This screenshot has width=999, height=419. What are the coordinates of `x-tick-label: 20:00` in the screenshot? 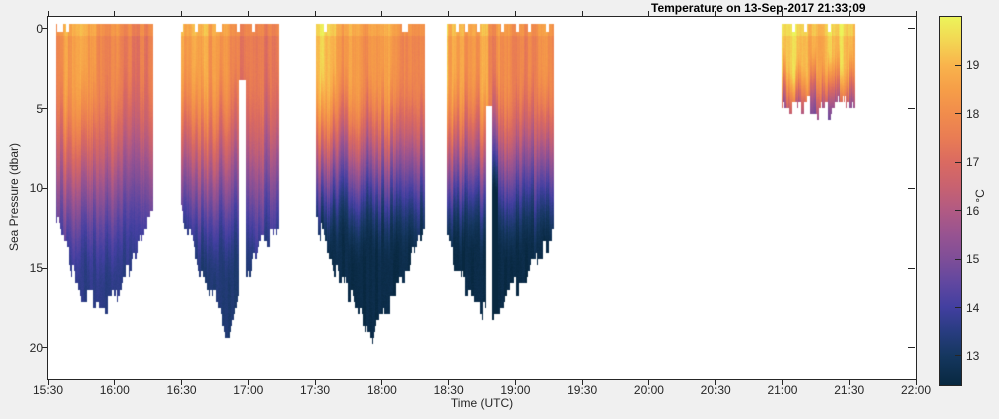 It's located at (648, 390).